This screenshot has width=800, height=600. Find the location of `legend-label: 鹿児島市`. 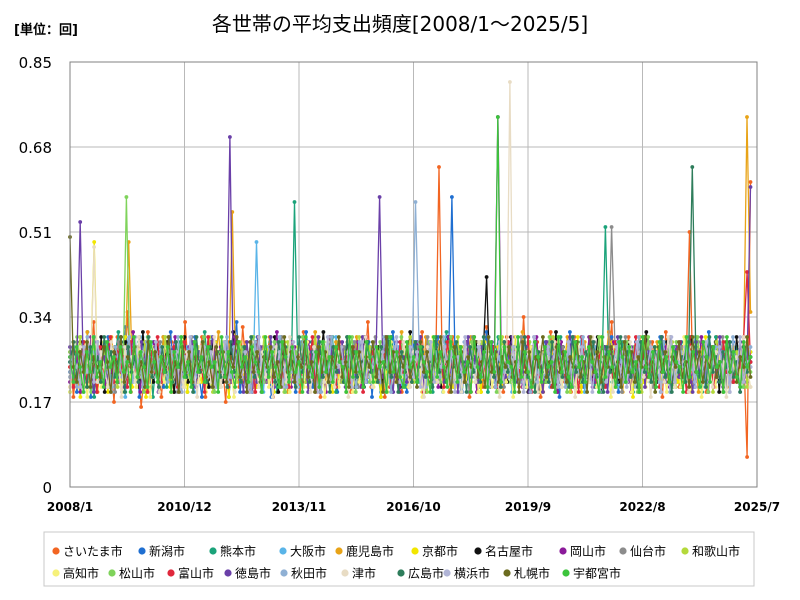

legend-label: 鹿児島市 is located at coordinates (370, 551).